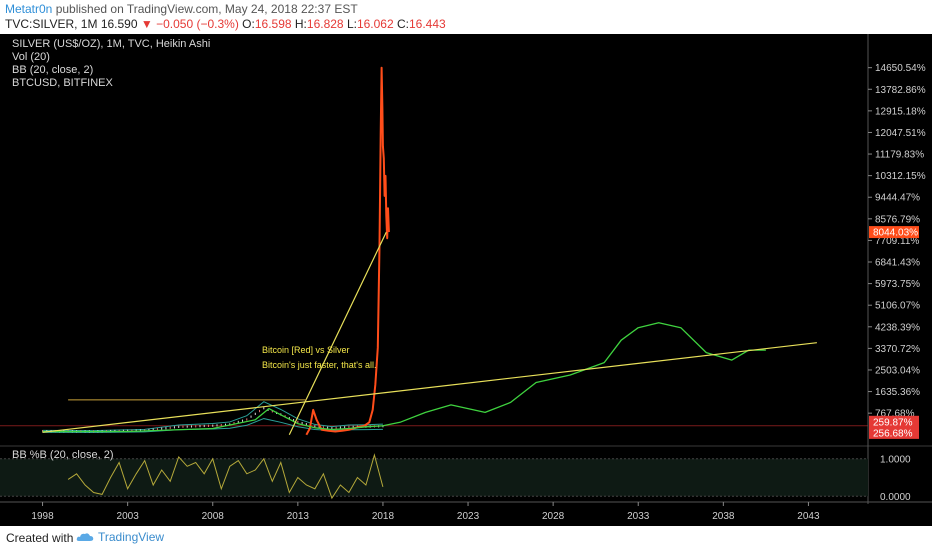 The image size is (932, 550). Describe the element at coordinates (468, 516) in the screenshot. I see `x-tick-label: 2023` at that location.